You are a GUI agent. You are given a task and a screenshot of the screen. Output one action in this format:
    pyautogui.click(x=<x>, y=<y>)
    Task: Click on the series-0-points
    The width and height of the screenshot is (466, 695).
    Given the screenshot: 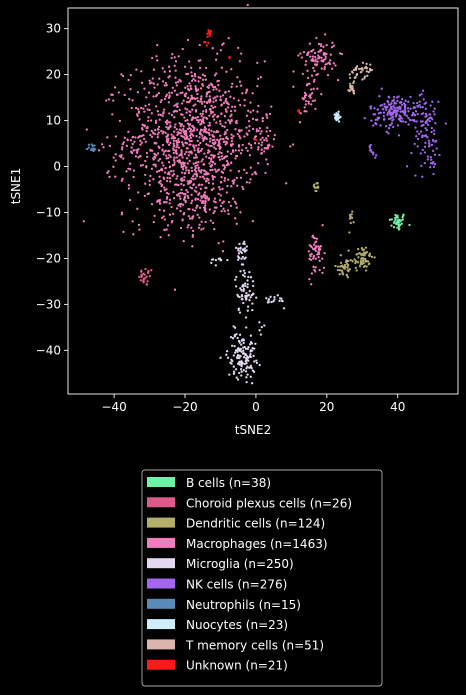 What is the action you would take?
    pyautogui.click(x=399, y=222)
    